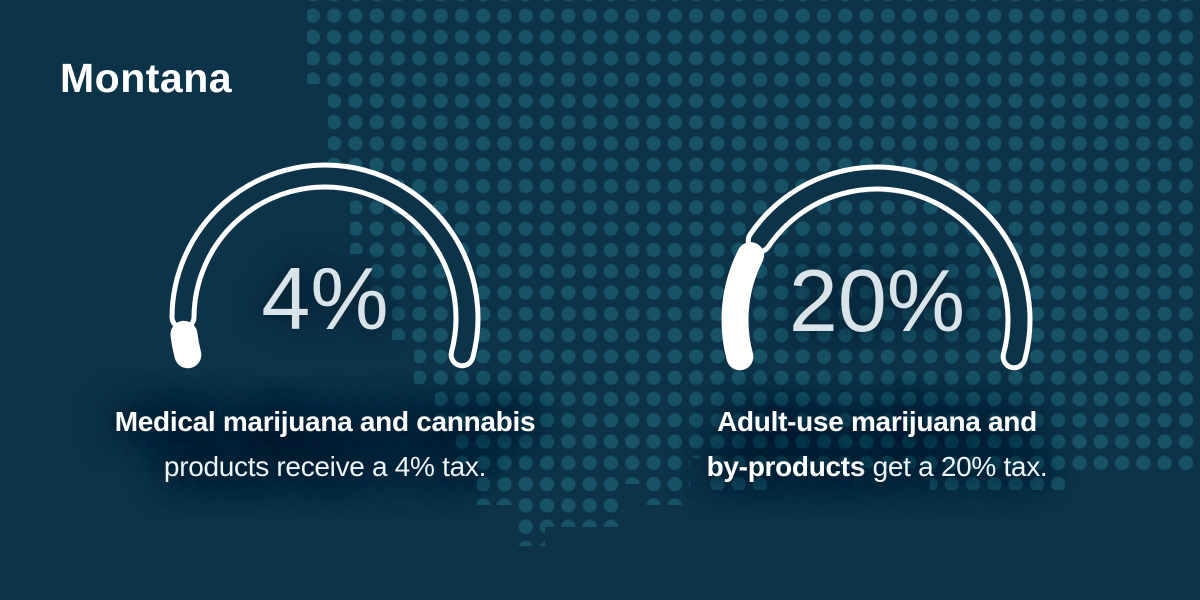 The image size is (1200, 600). What do you see at coordinates (146, 78) in the screenshot?
I see `page-title: Montana` at bounding box center [146, 78].